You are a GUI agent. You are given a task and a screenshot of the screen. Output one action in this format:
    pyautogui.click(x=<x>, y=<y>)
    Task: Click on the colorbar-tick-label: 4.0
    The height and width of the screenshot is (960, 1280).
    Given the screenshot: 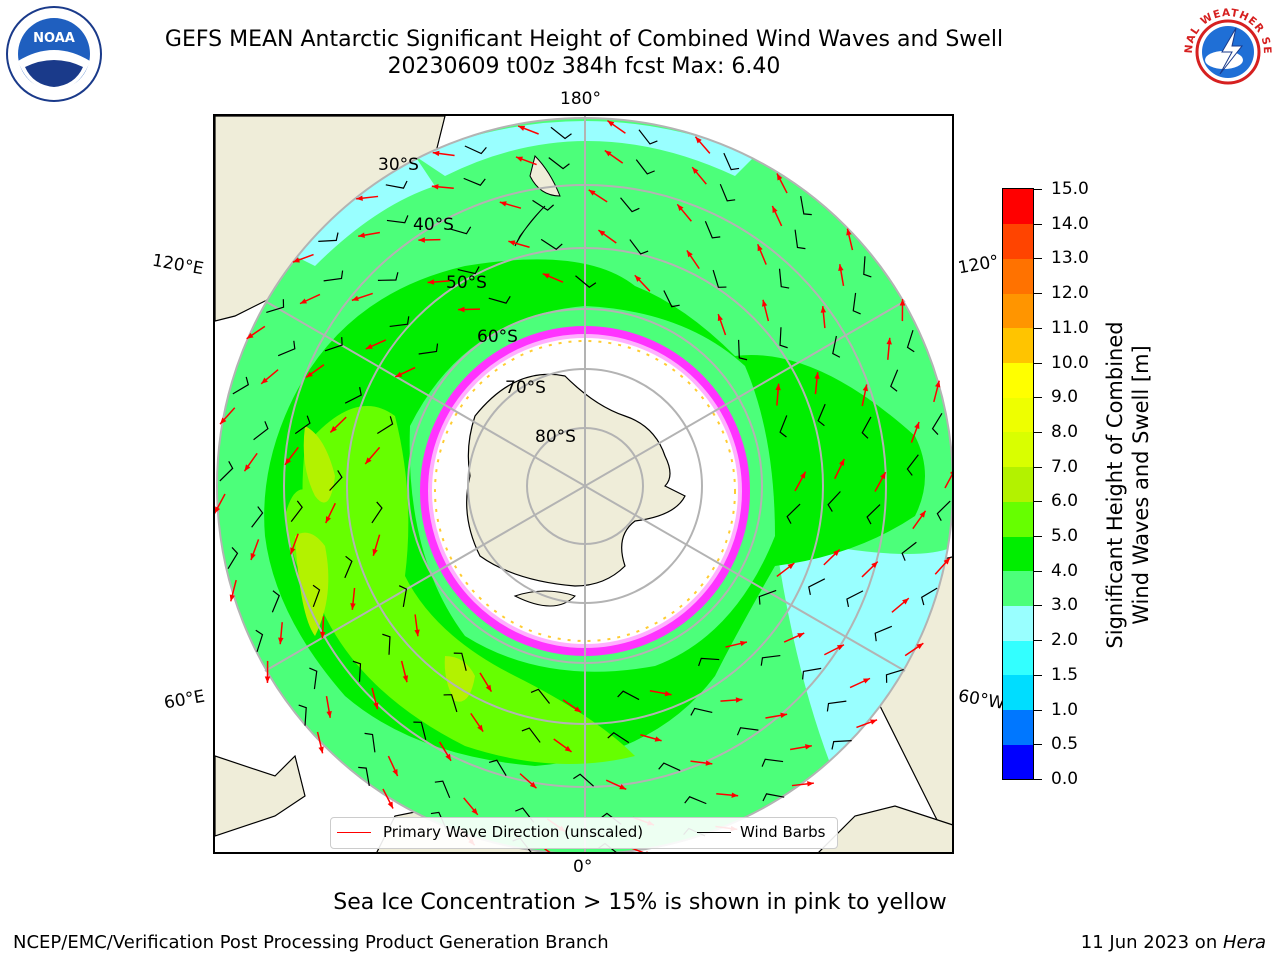 What is the action you would take?
    pyautogui.click(x=1065, y=570)
    